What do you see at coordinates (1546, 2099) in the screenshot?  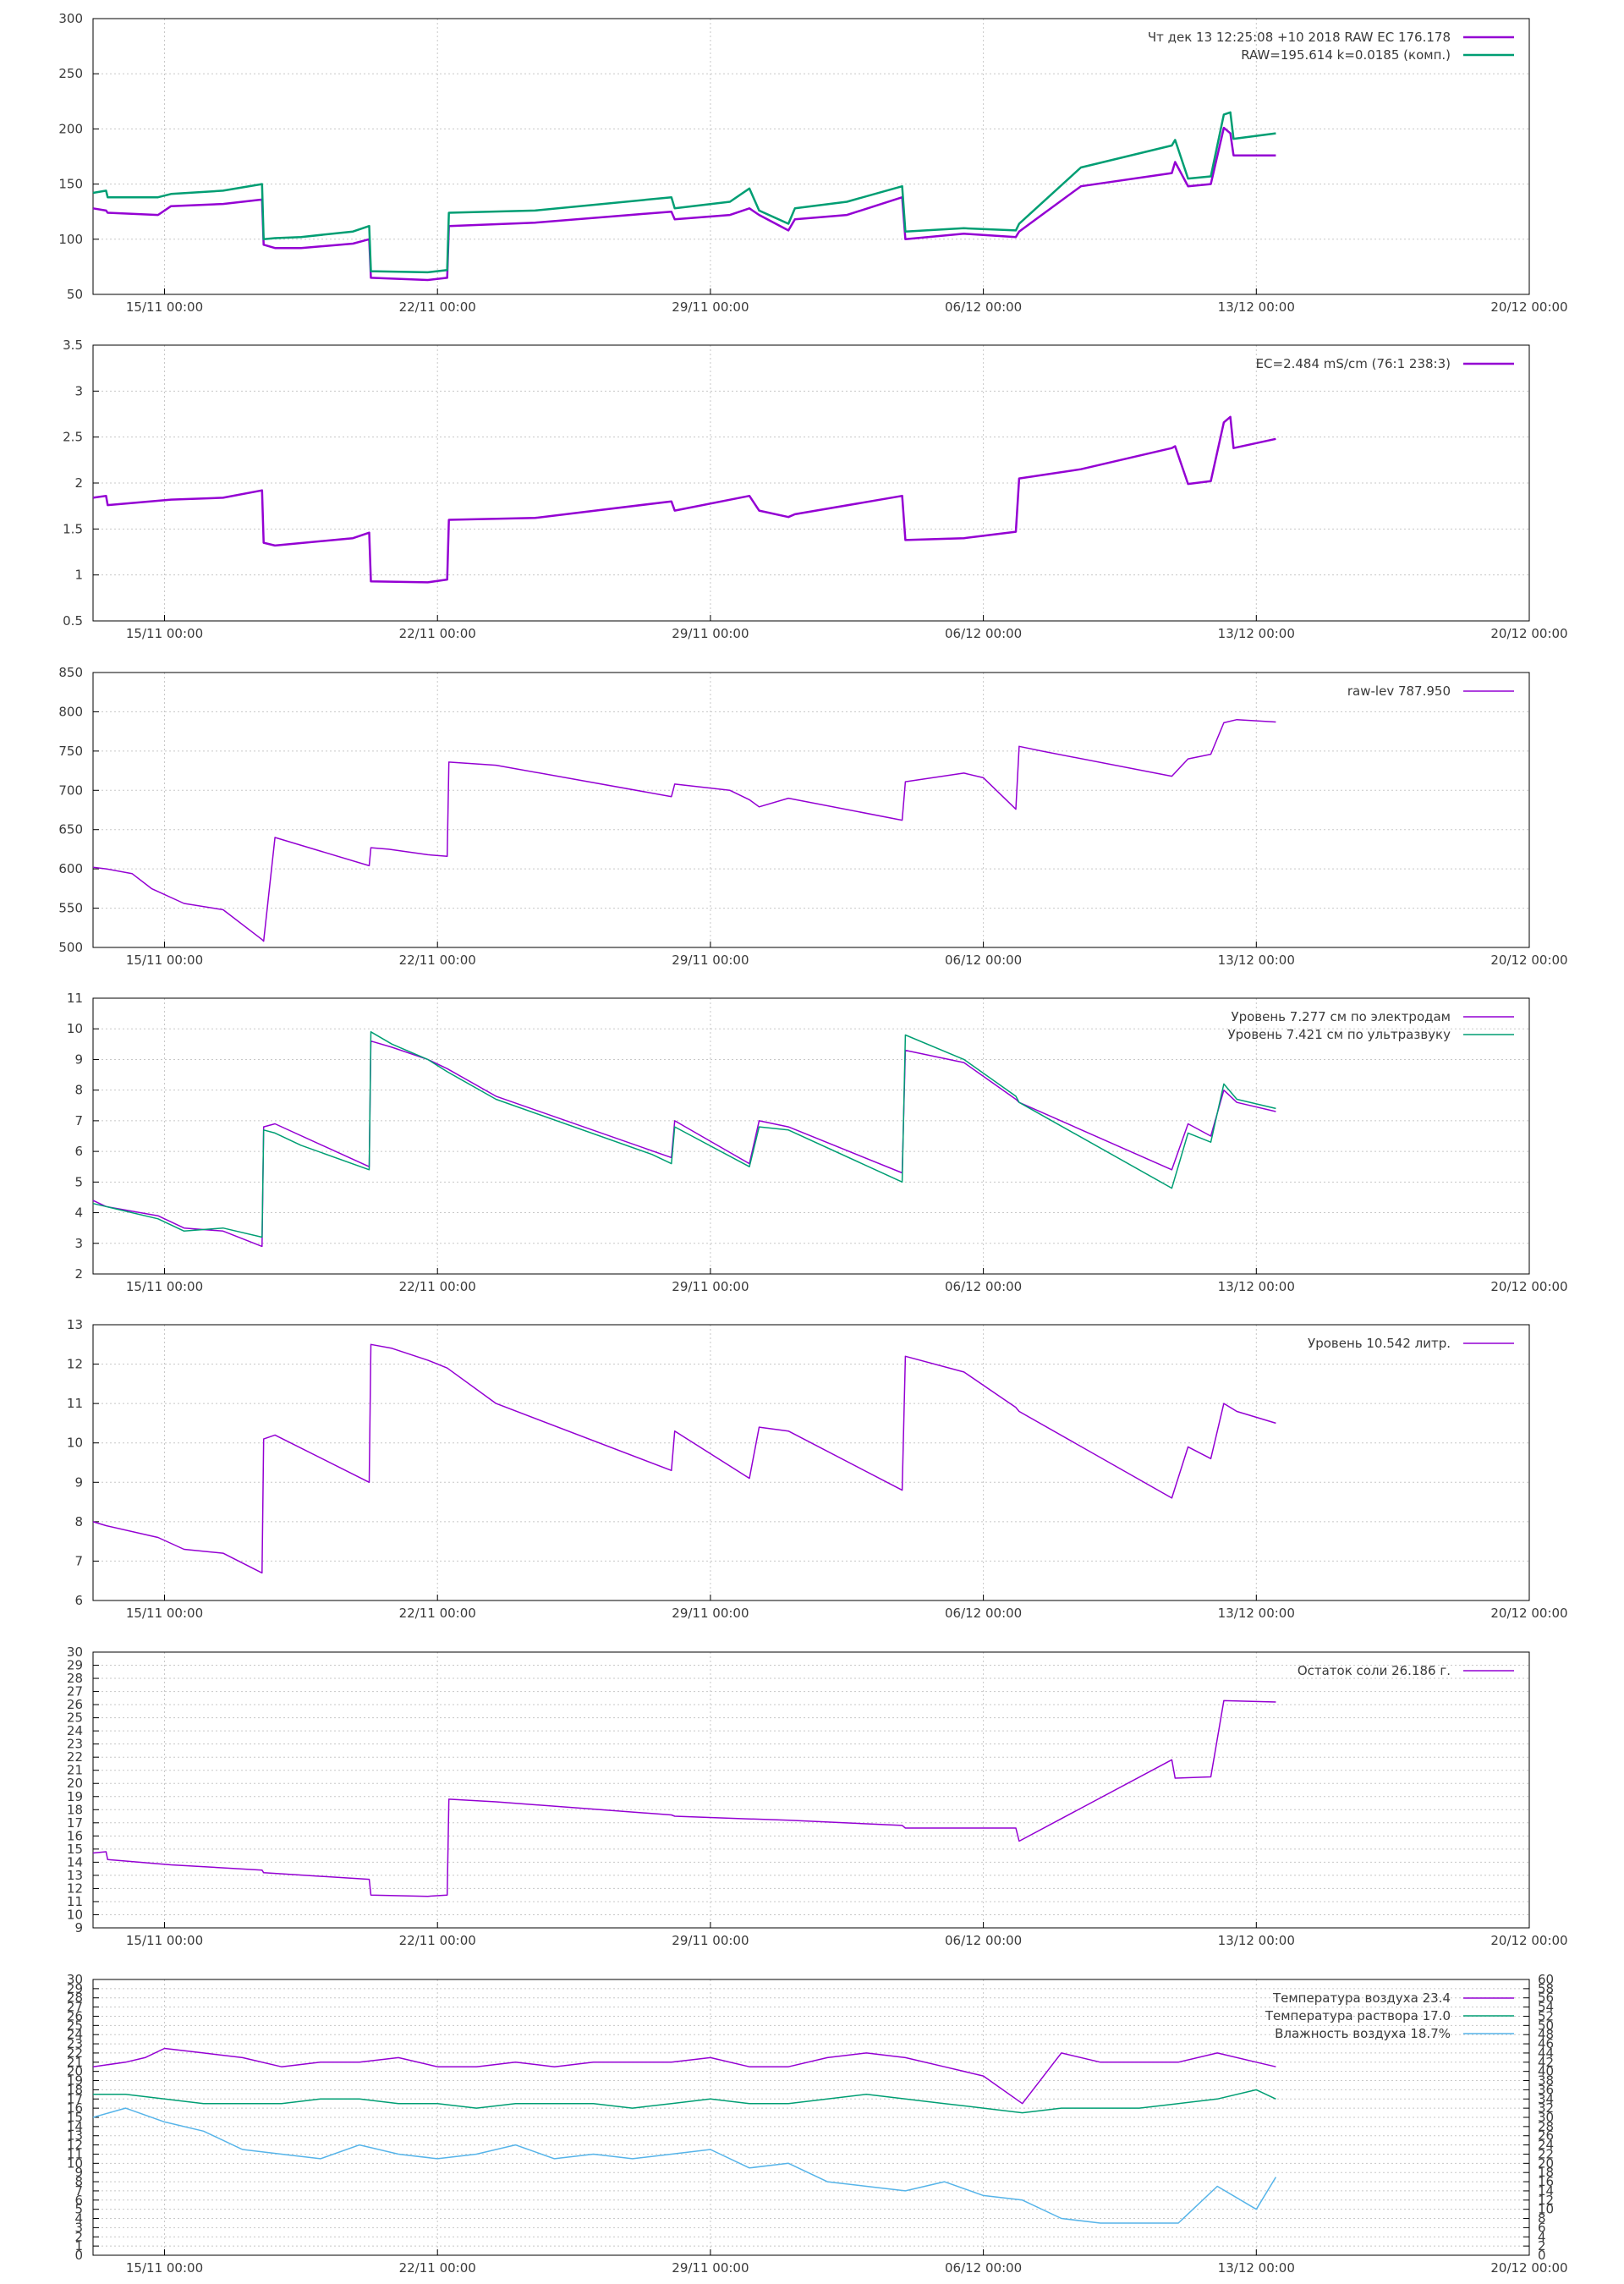 I see `y2-tick-label: 34` at bounding box center [1546, 2099].